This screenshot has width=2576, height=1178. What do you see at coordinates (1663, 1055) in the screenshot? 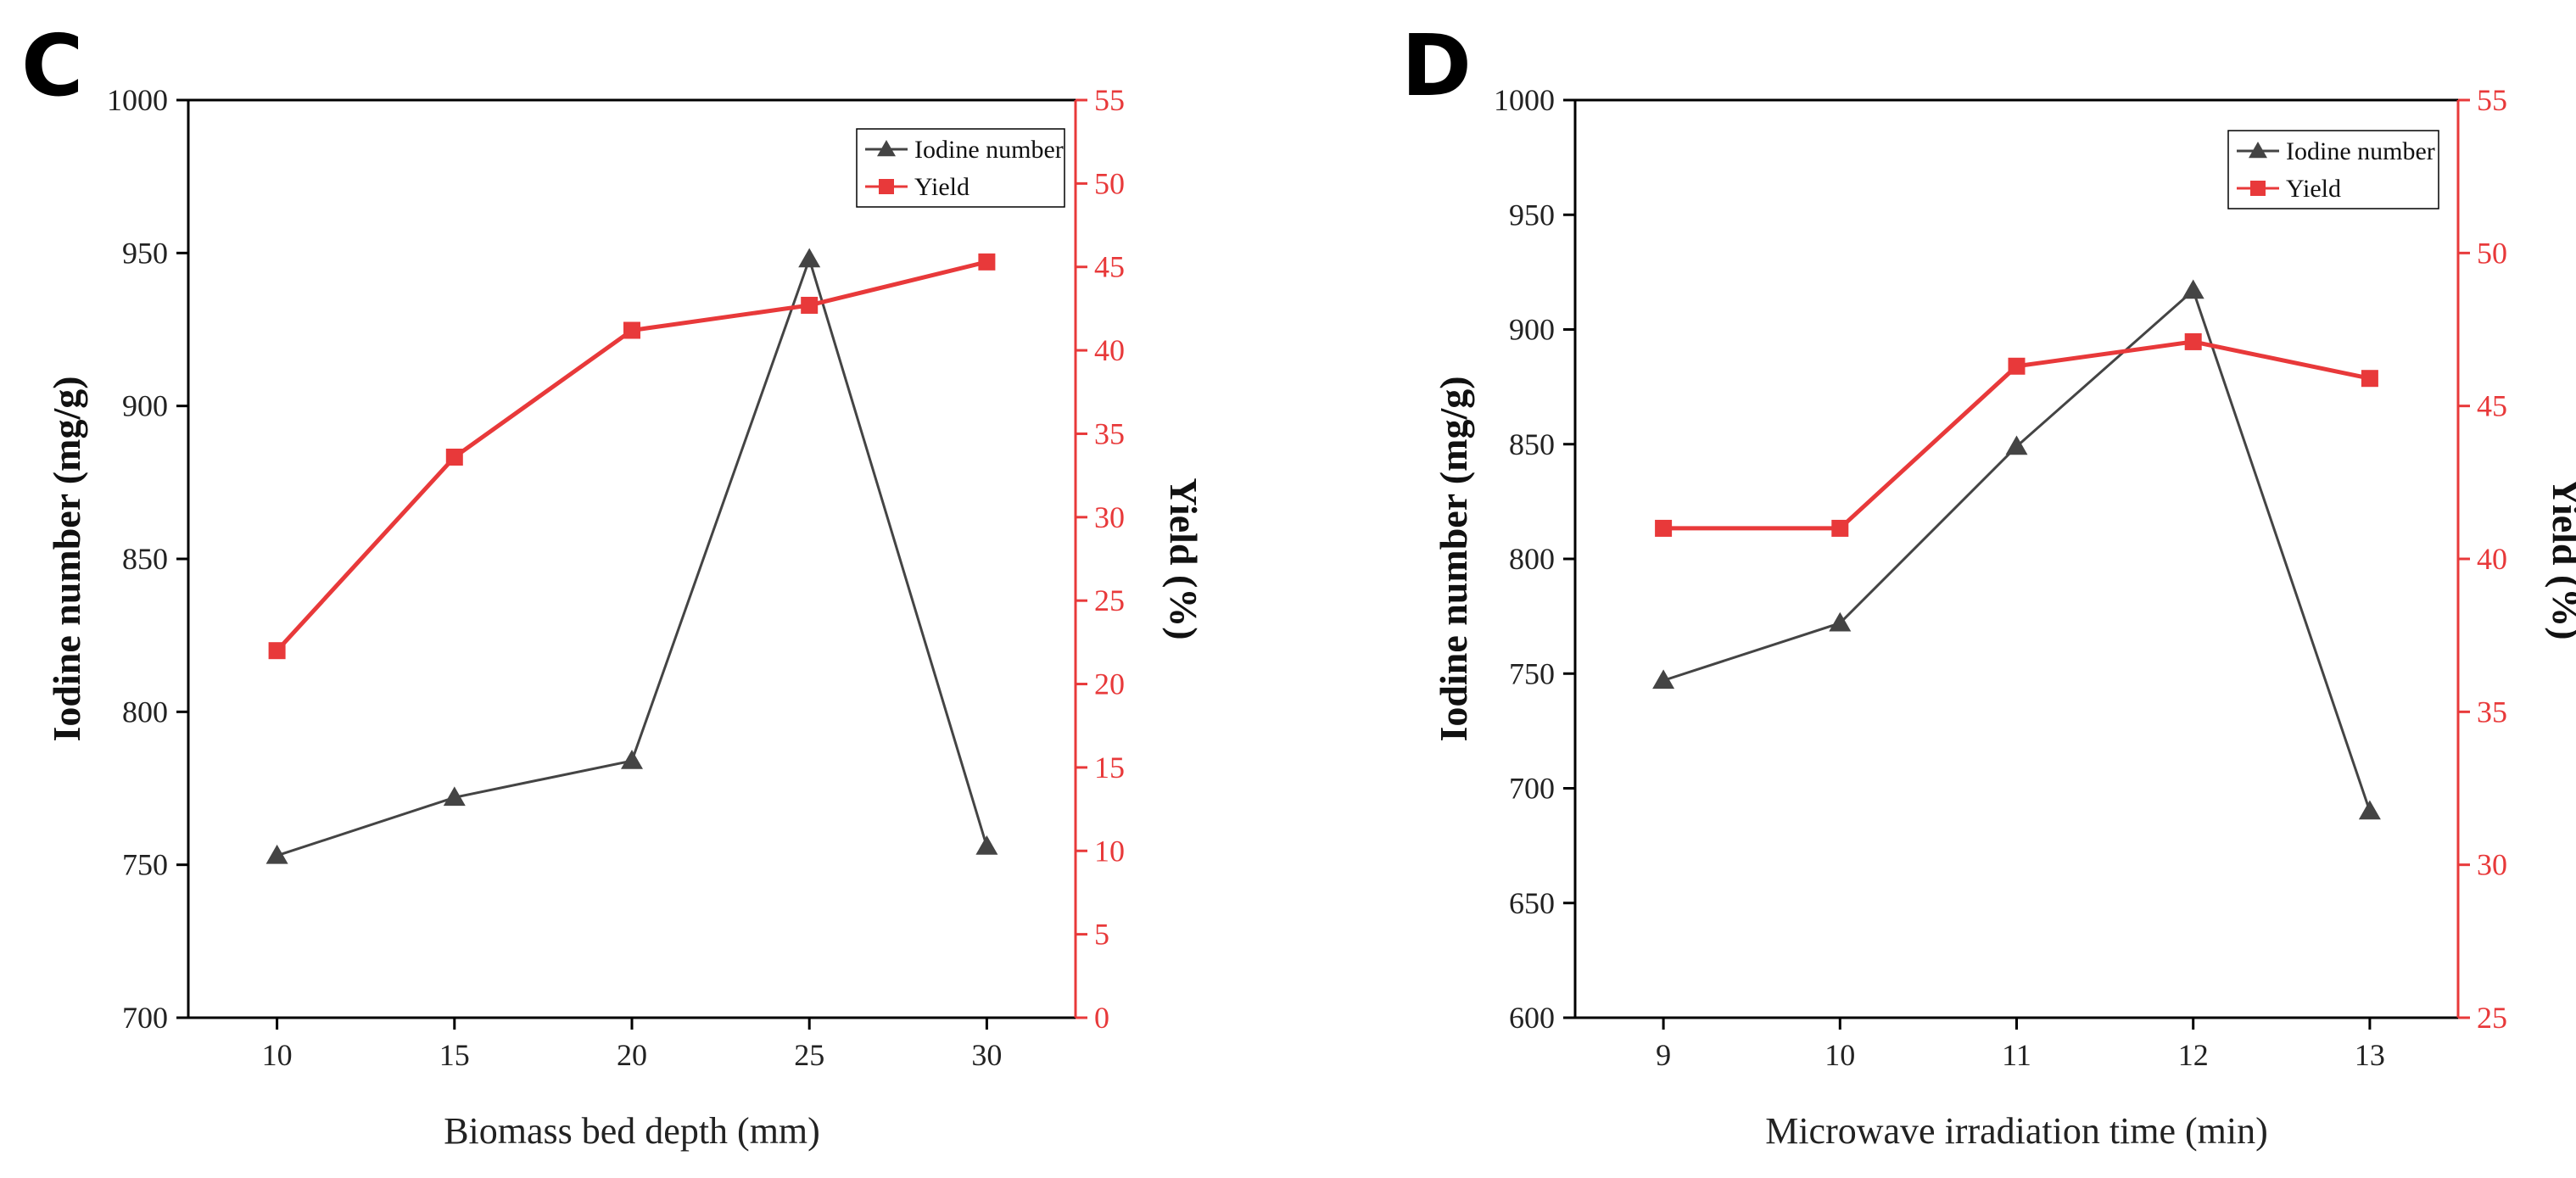
I see `x-tick-label: 9` at bounding box center [1663, 1055].